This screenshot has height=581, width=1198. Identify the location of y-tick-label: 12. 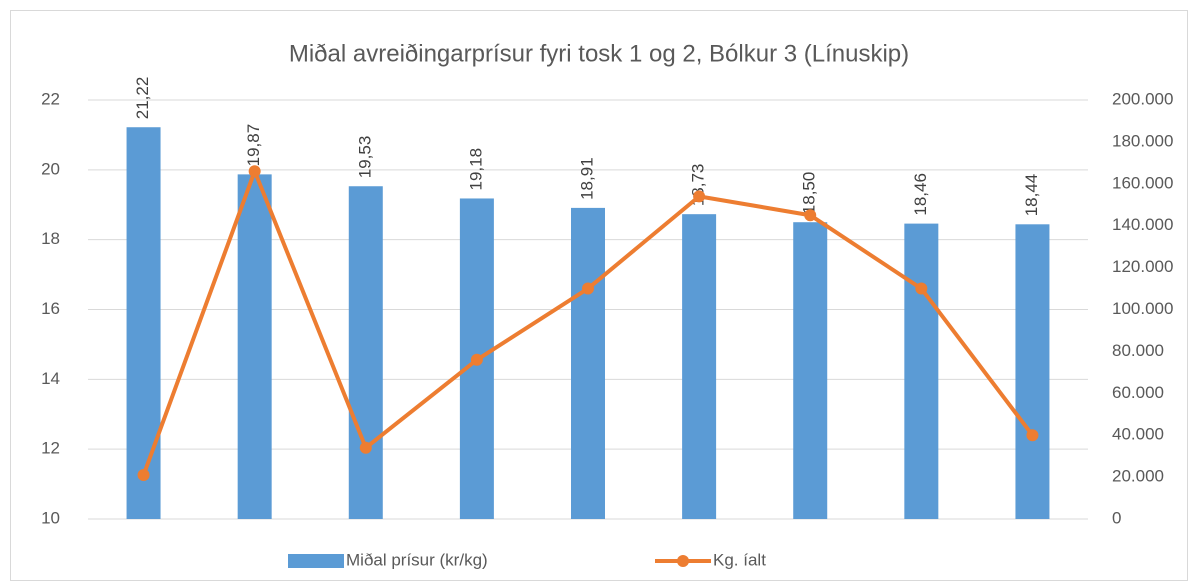
(50, 448).